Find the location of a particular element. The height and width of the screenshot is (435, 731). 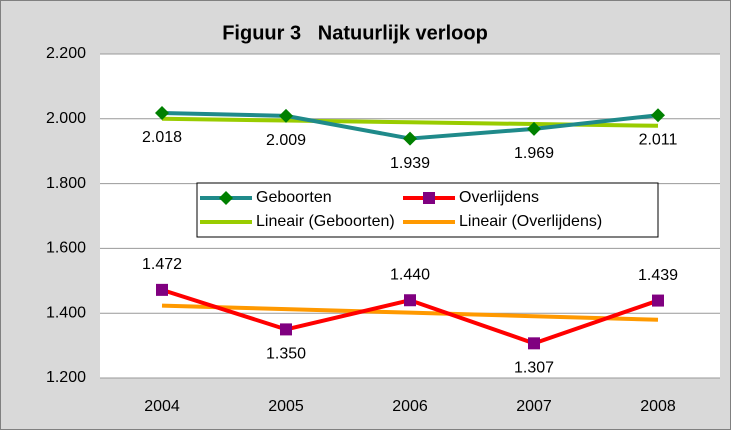

legend-label: Overlijdens is located at coordinates (499, 197).